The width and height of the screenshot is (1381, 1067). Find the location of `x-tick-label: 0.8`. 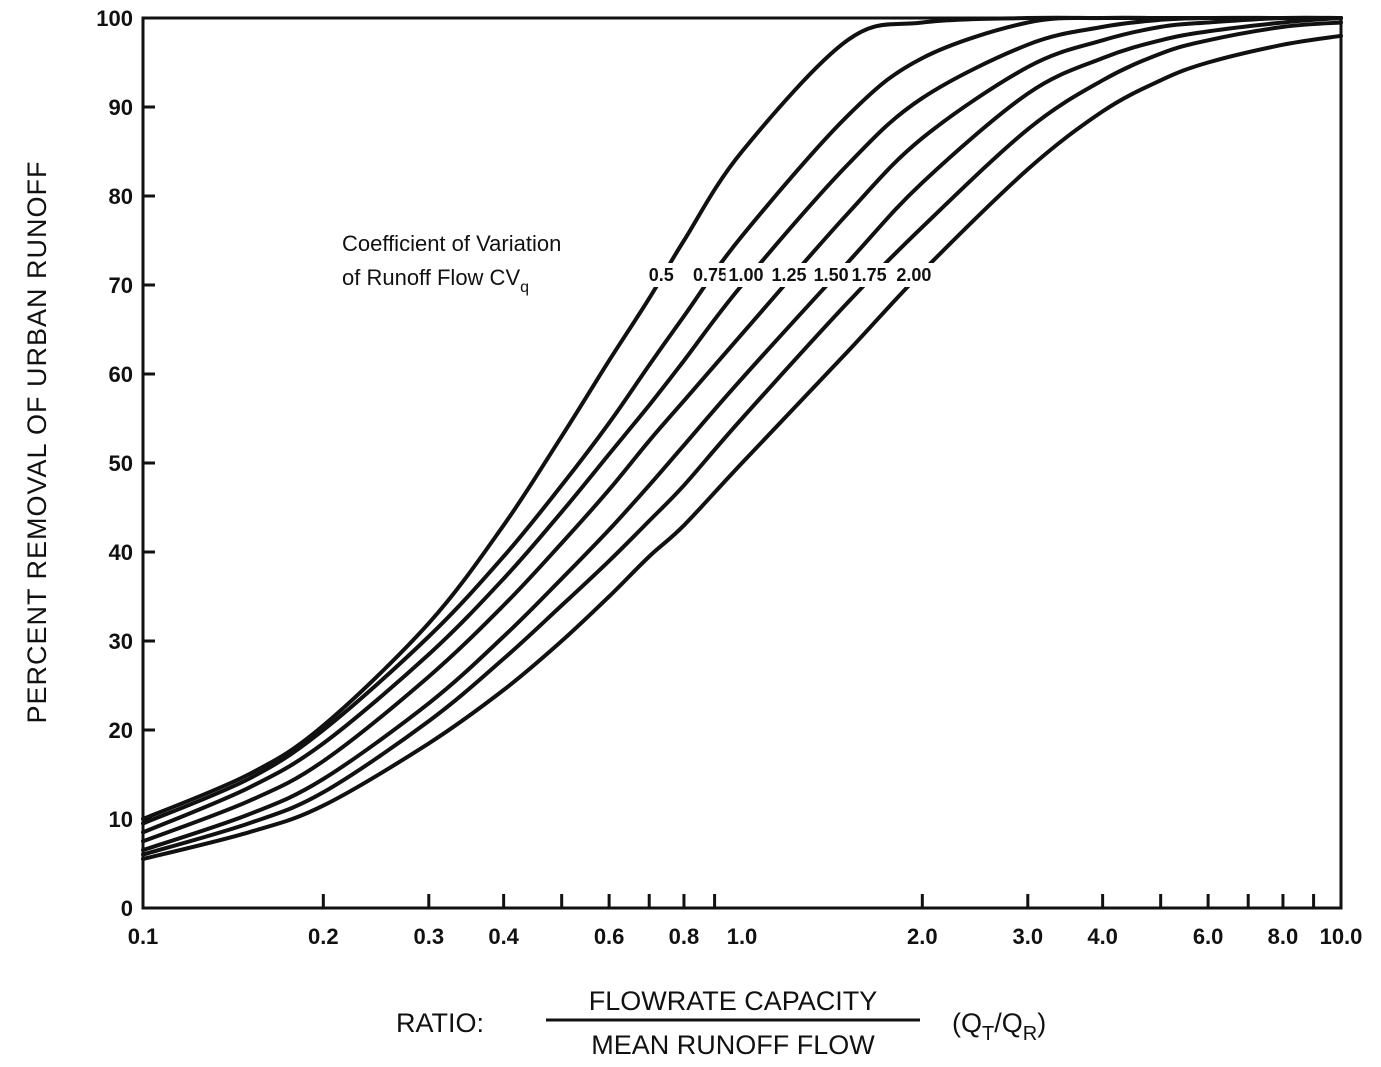

x-tick-label: 0.8 is located at coordinates (684, 936).